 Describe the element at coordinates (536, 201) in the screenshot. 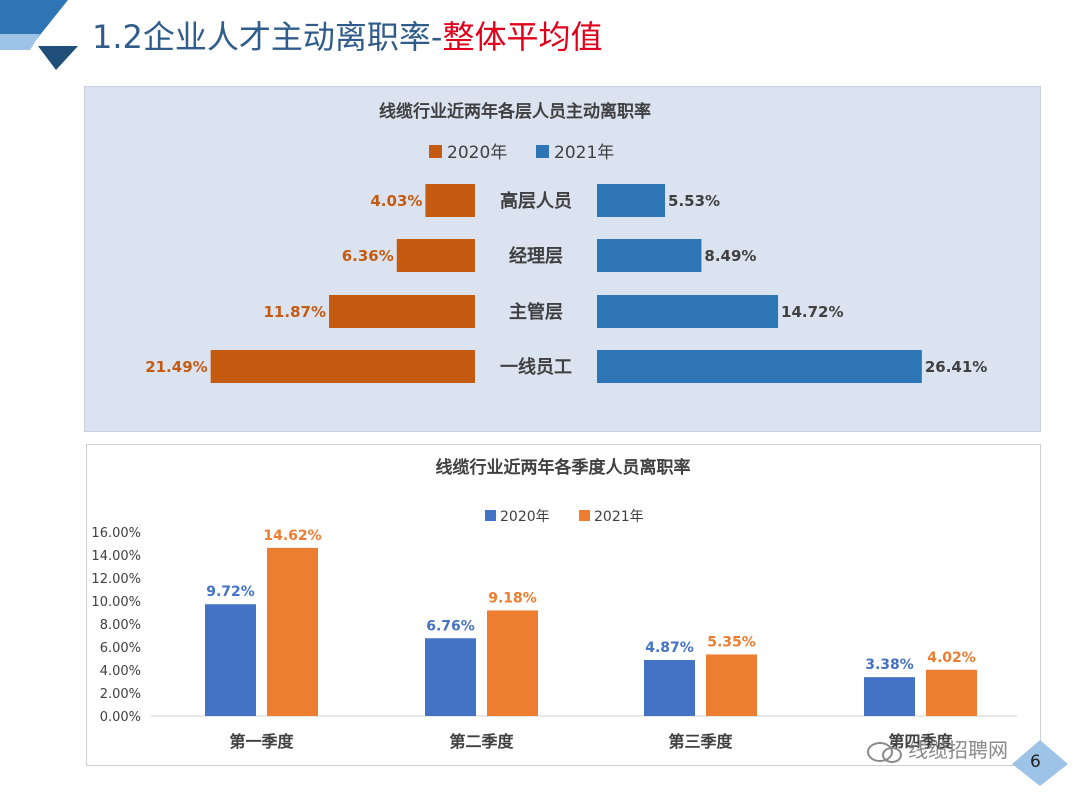

I see `category-label: 高层人员` at that location.